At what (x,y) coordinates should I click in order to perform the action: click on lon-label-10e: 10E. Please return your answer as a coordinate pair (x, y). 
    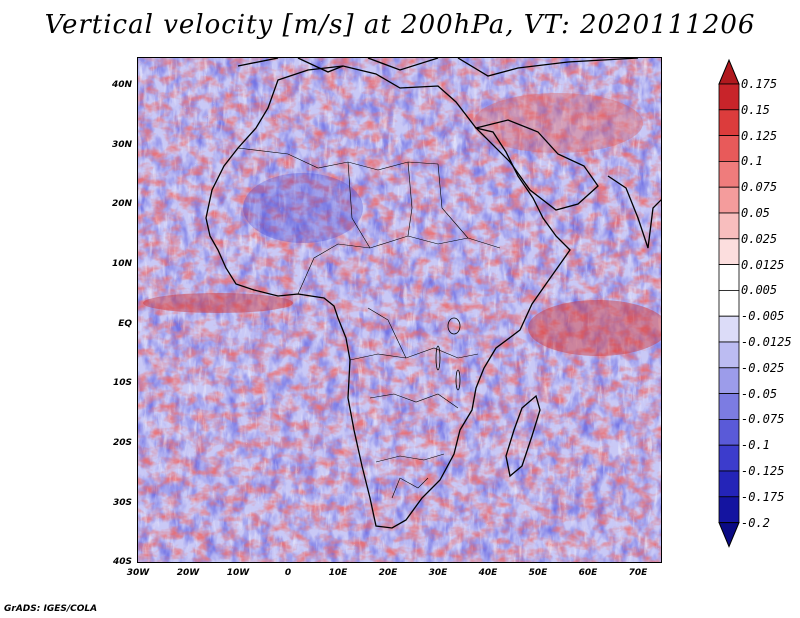
    Looking at the image, I should click on (338, 573).